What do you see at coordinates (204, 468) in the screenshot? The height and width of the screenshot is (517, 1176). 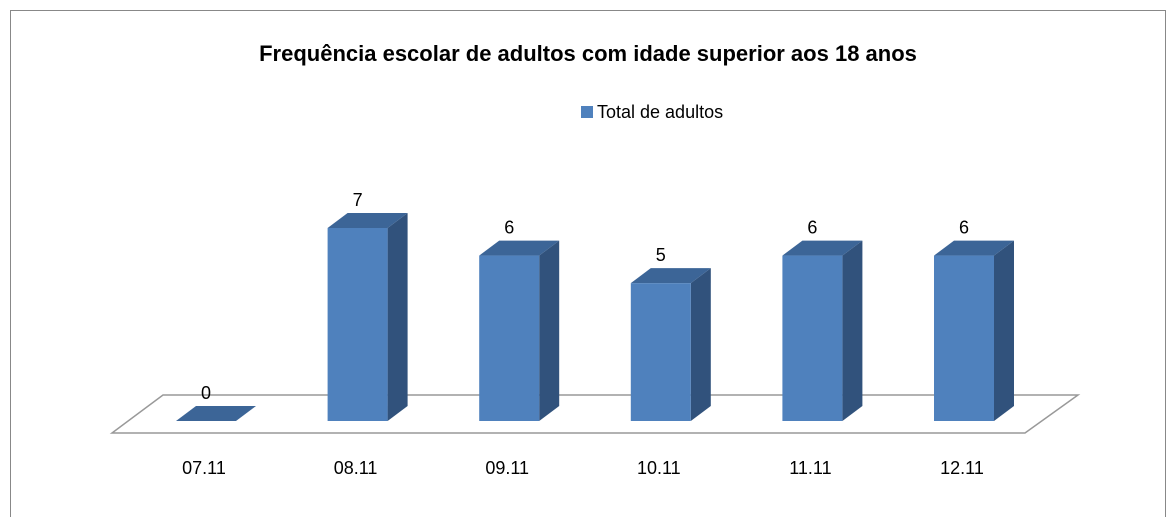 I see `x-tick-label: 07.11` at bounding box center [204, 468].